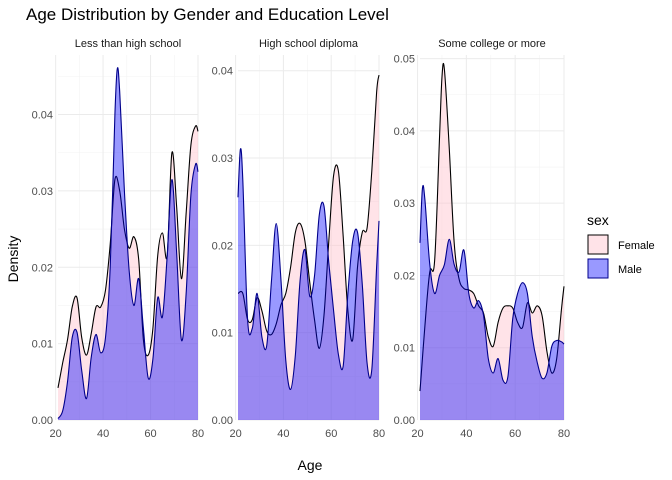 The width and height of the screenshot is (672, 480). I want to click on legend-key-female, so click(598, 244).